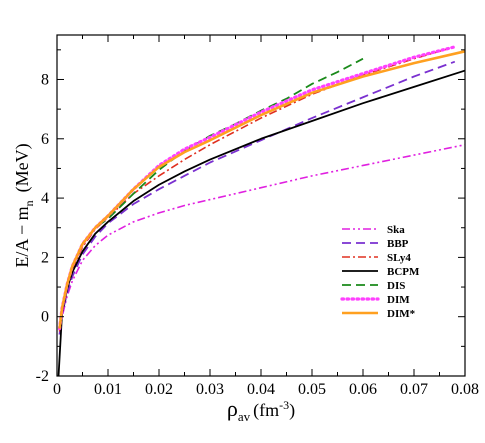 The width and height of the screenshot is (485, 443). What do you see at coordinates (380, 272) in the screenshot?
I see `legend: Ska BBP SLy4 BCPM DIS DIM DIM*` at bounding box center [380, 272].